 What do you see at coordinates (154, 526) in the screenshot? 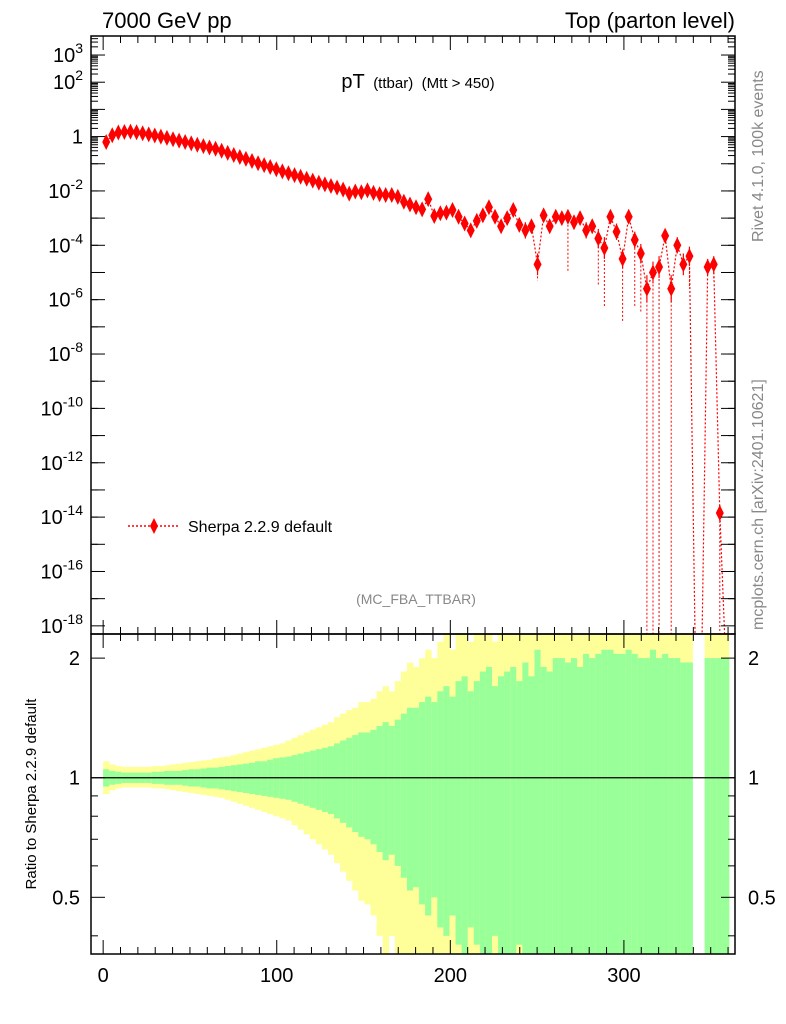
I see `legend-marker` at bounding box center [154, 526].